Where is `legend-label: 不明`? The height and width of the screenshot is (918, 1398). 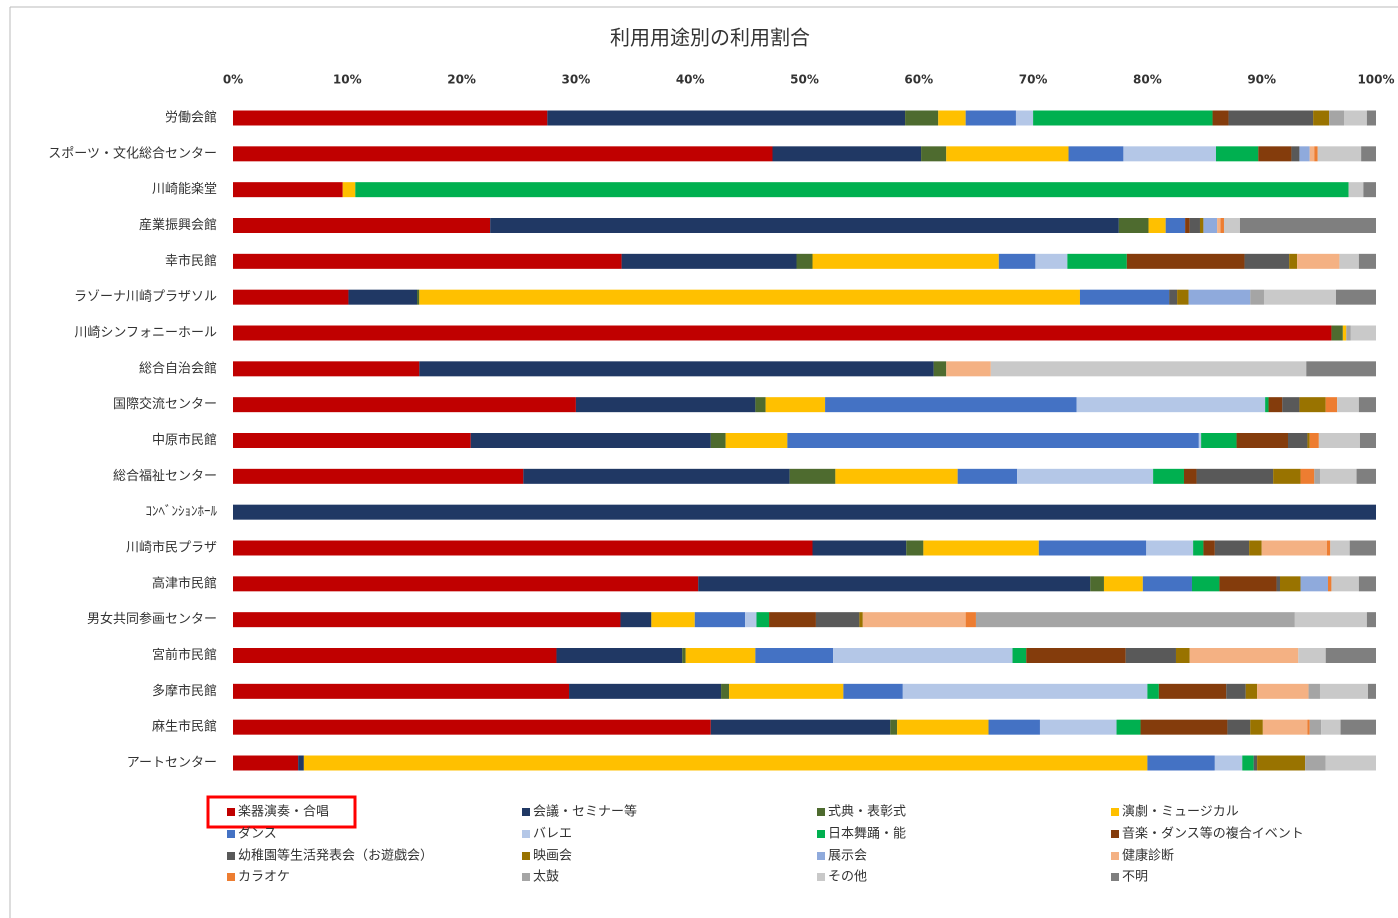 legend-label: 不明 is located at coordinates (1135, 877).